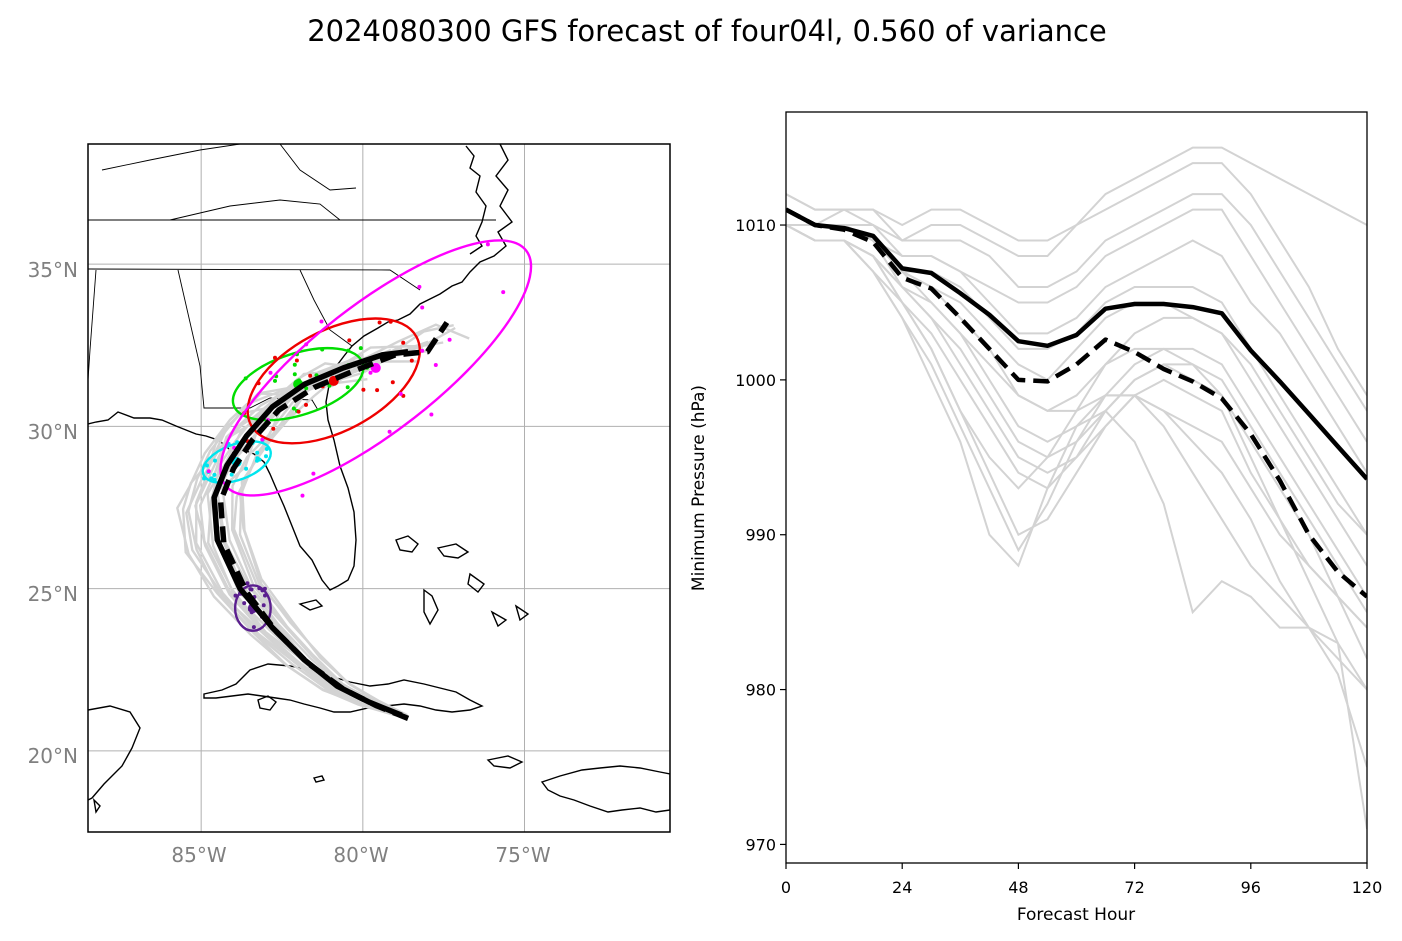 The image size is (1402, 941). What do you see at coordinates (786, 887) in the screenshot?
I see `x-tick-label: 0` at bounding box center [786, 887].